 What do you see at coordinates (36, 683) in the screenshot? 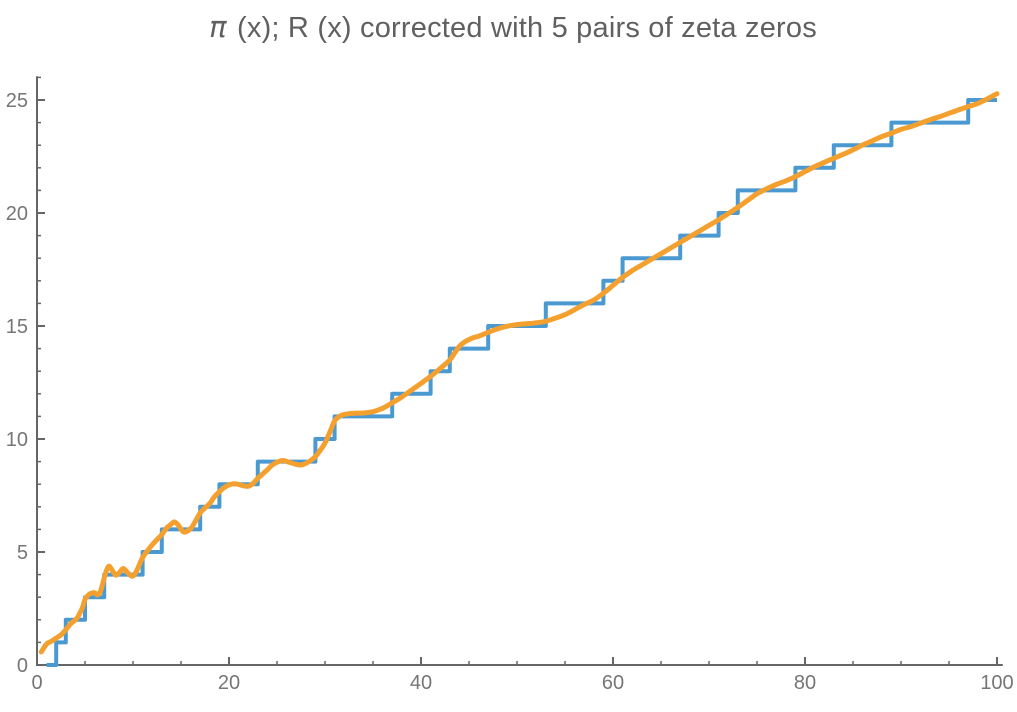
I see `x-tick-label: 0` at bounding box center [36, 683].